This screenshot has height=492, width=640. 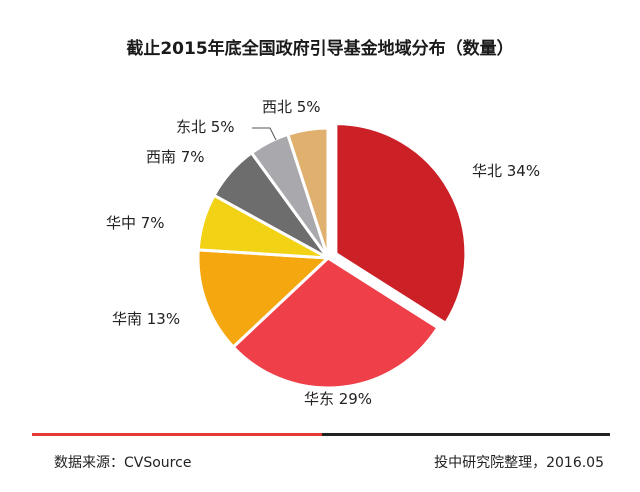 What do you see at coordinates (205, 127) in the screenshot?
I see `slice-label-东北: 东北 5%` at bounding box center [205, 127].